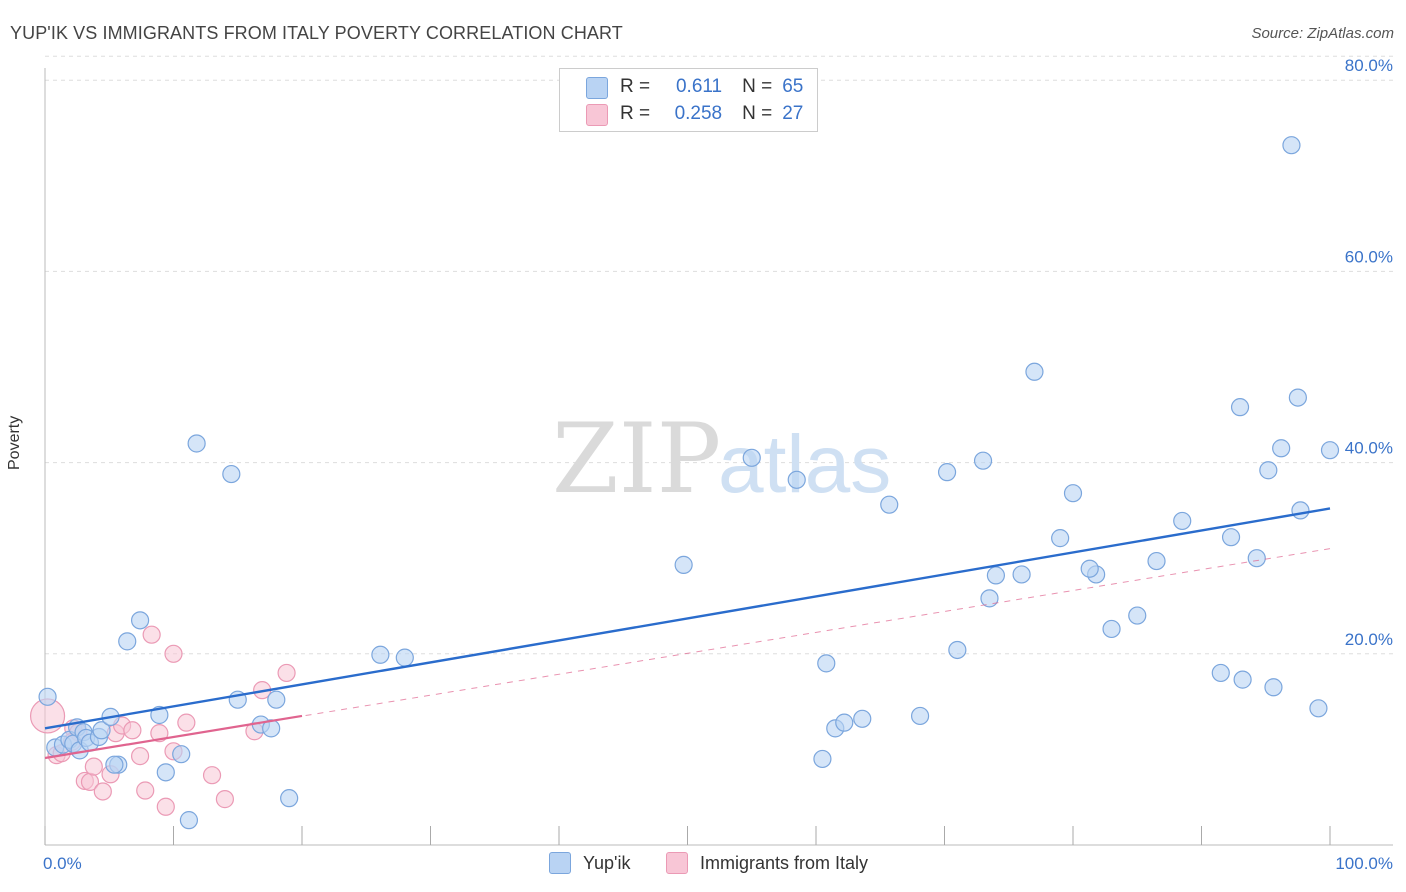 The image size is (1406, 892). I want to click on legend-n-value-yupik: 65, so click(793, 86).